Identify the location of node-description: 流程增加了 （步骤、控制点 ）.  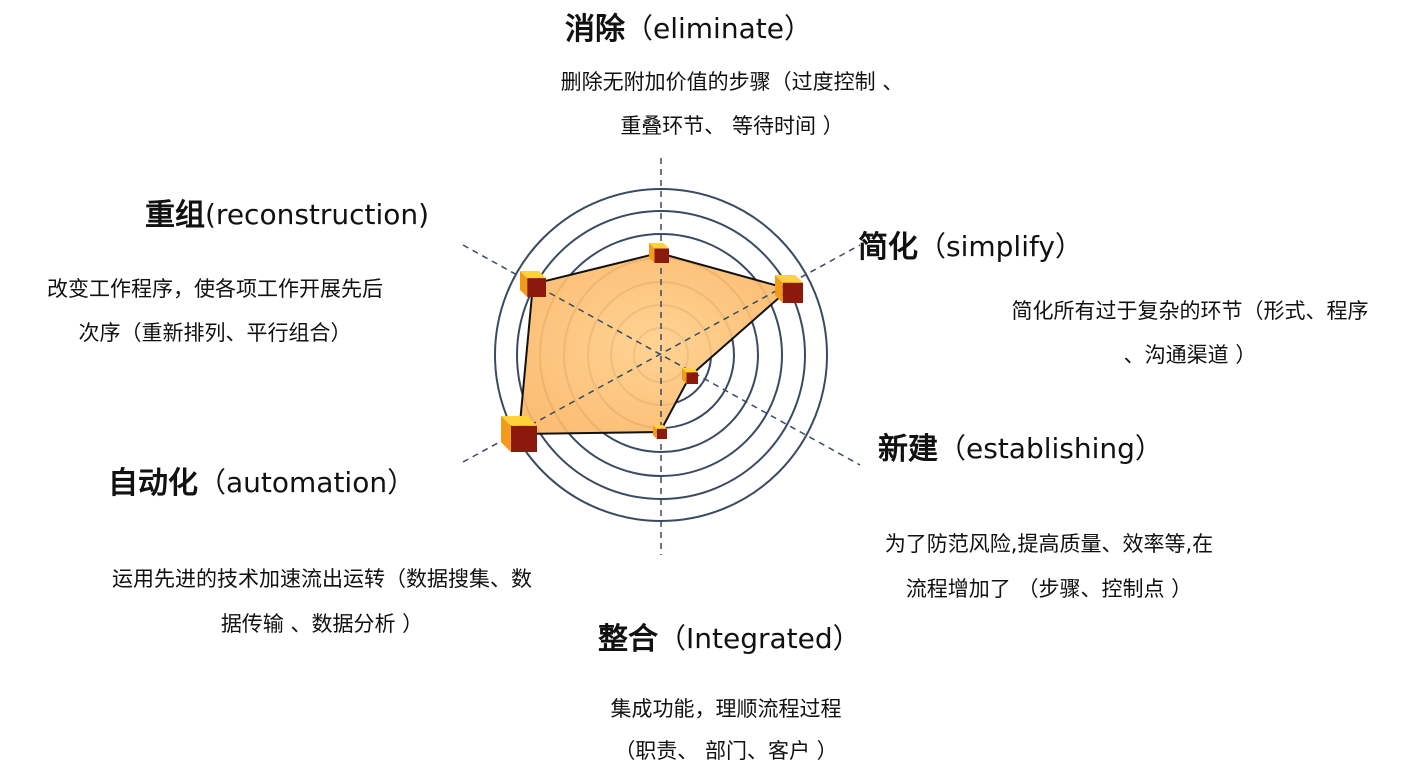
(1049, 589).